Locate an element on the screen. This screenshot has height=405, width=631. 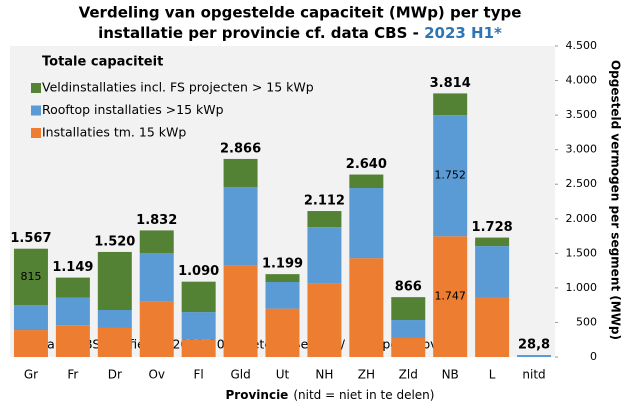
y-tick-label: 4.000 is located at coordinates (582, 80).